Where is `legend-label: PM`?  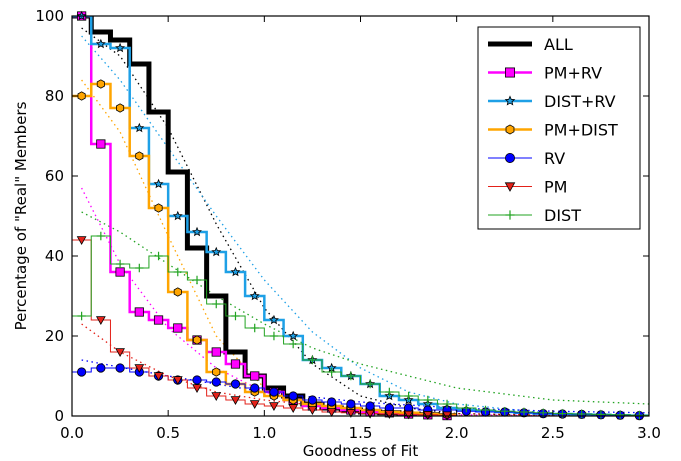 legend-label: PM is located at coordinates (555, 187).